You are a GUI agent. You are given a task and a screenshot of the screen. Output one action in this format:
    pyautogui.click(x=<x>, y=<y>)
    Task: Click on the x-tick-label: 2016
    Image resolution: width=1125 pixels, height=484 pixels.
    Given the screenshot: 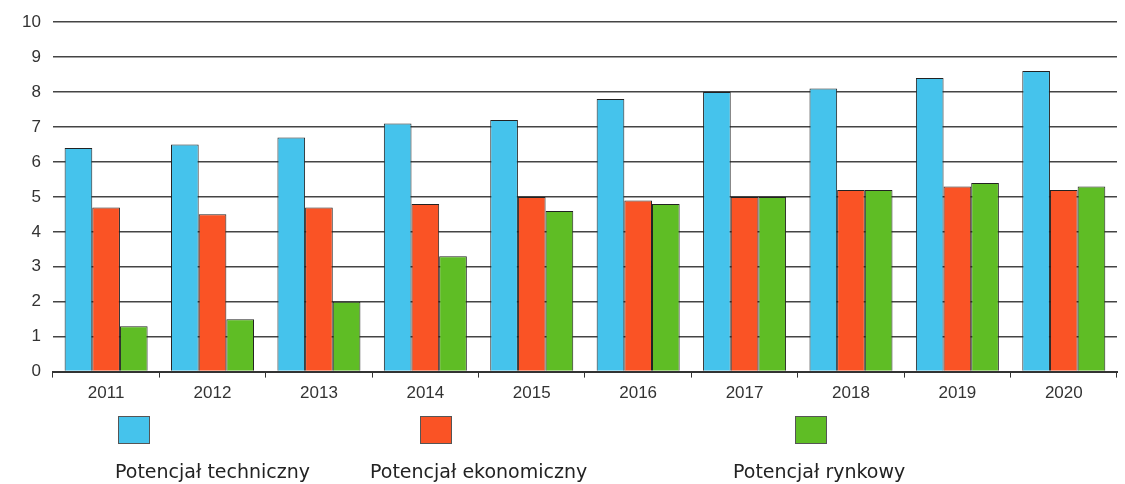 What is the action you would take?
    pyautogui.click(x=638, y=393)
    